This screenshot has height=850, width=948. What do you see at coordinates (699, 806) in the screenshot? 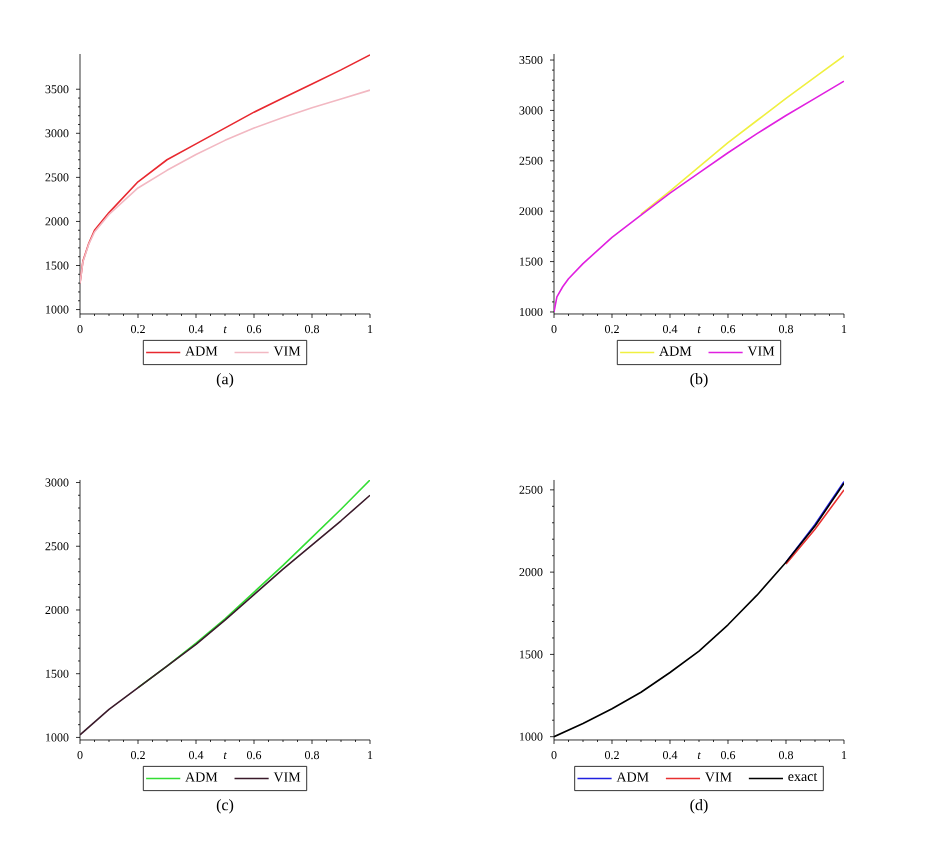
I see `text: (d)` at bounding box center [699, 806].